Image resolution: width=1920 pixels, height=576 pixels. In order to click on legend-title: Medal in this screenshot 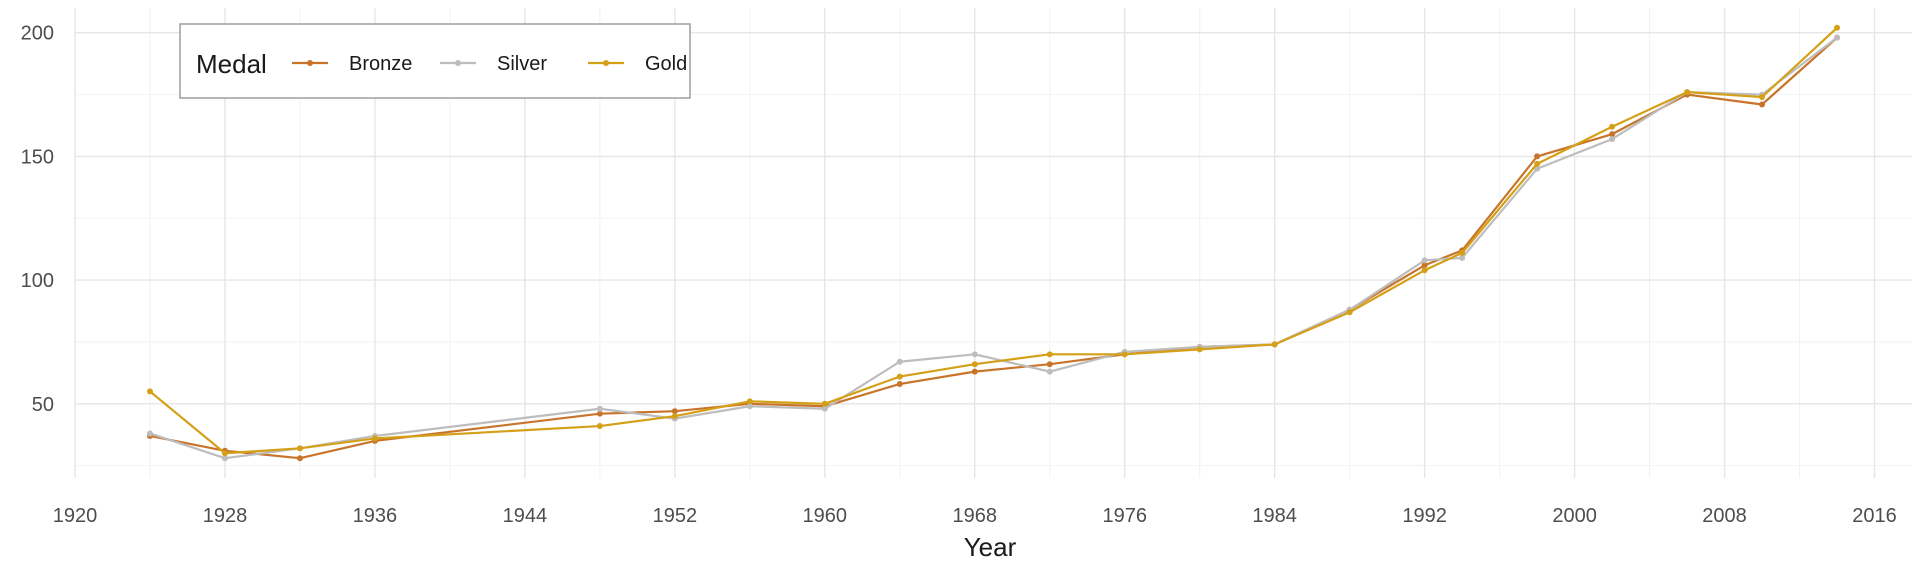, I will do `click(231, 64)`.